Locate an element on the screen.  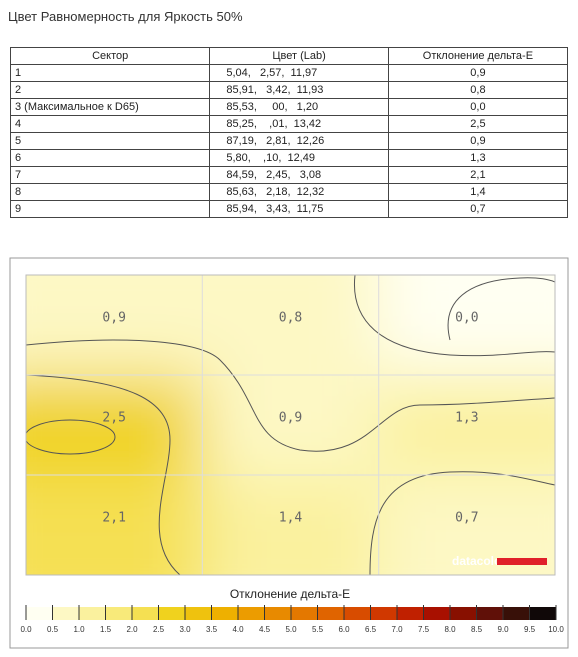
colorbar-title: Отклонение дельта-E is located at coordinates (290, 594).